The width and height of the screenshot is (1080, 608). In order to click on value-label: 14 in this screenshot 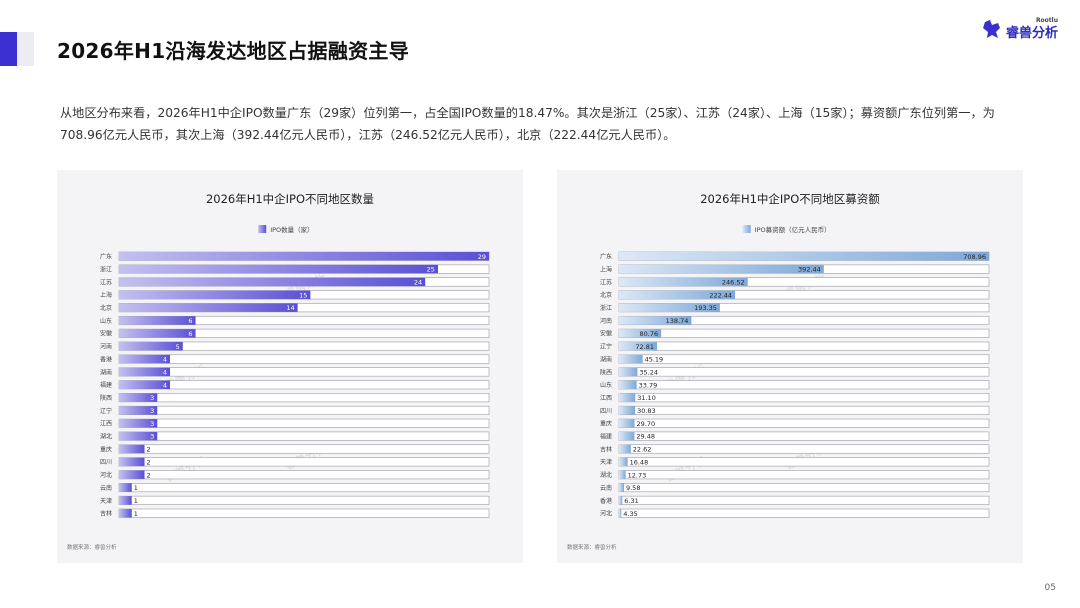, I will do `click(290, 308)`.